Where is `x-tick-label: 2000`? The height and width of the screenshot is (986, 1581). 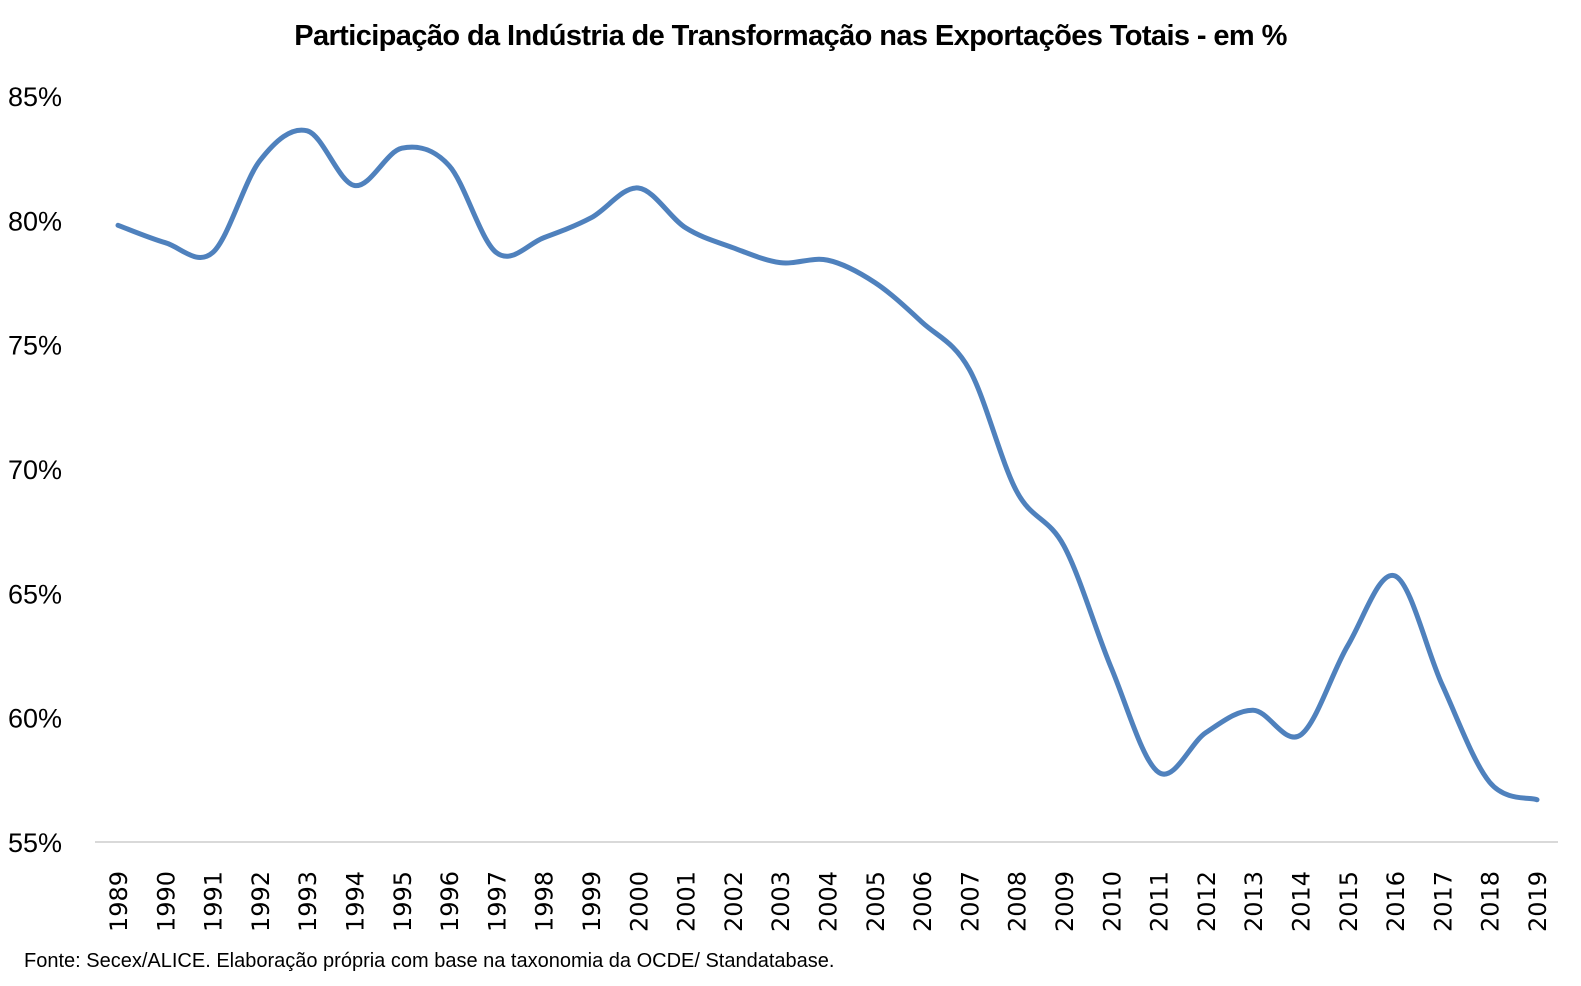
x-tick-label: 2000 is located at coordinates (639, 901).